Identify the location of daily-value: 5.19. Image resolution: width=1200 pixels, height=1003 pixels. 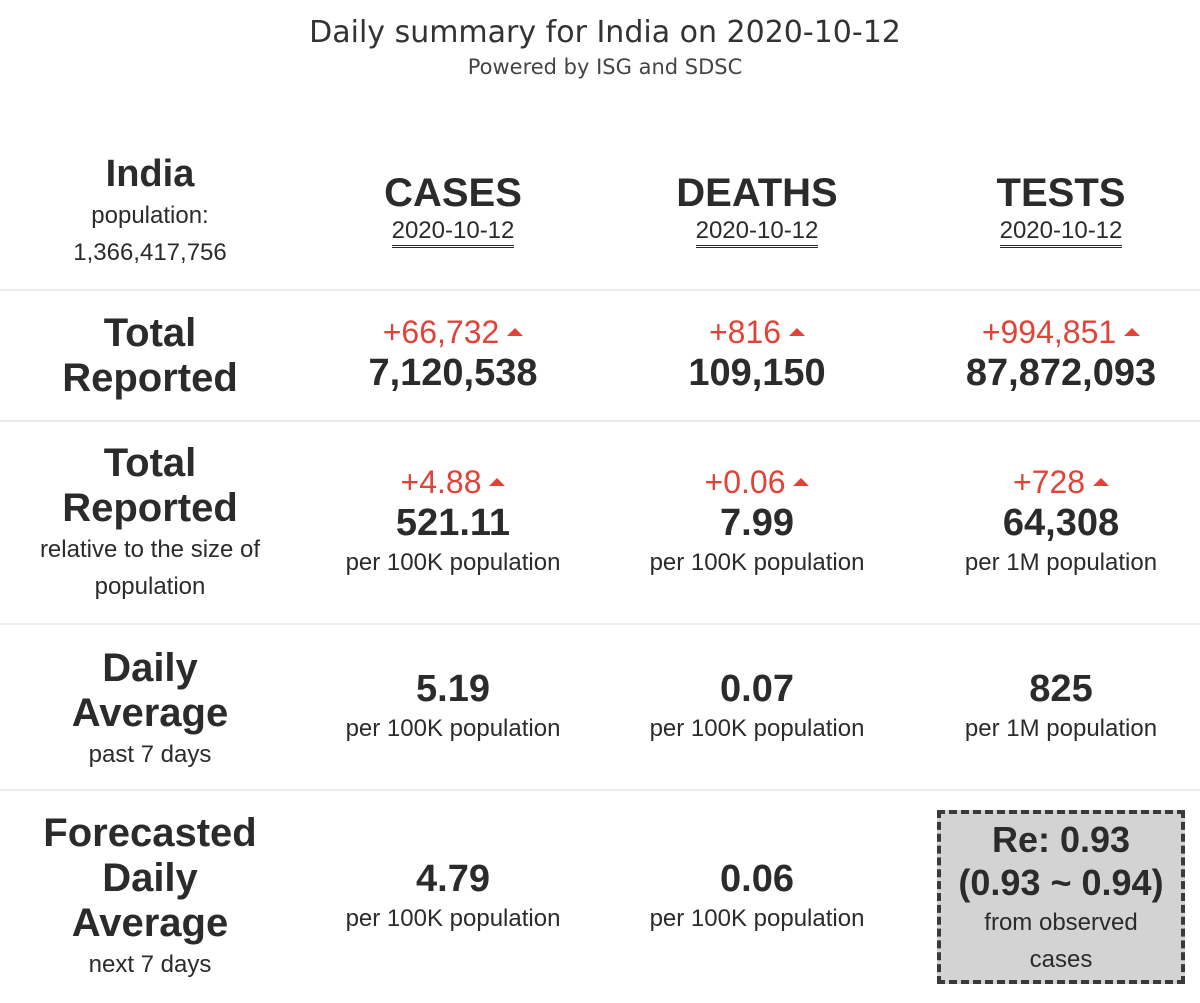
(453, 689).